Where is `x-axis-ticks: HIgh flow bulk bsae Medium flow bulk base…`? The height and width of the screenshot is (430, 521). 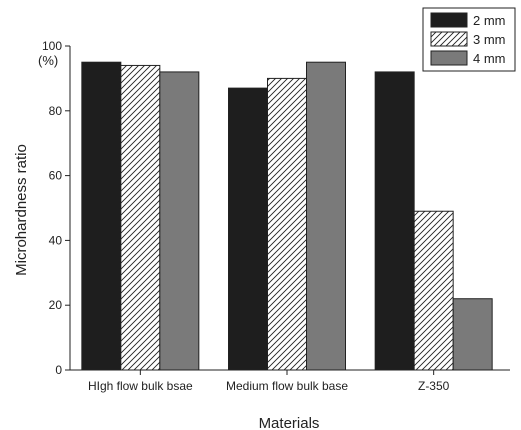 x-axis-ticks: HIgh flow bulk bsae Medium flow bulk base… is located at coordinates (269, 381).